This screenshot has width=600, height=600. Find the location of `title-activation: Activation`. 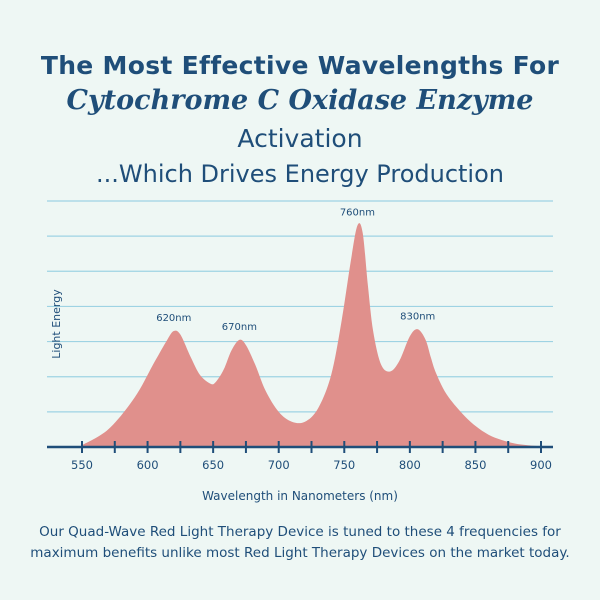

title-activation: Activation is located at coordinates (300, 138).